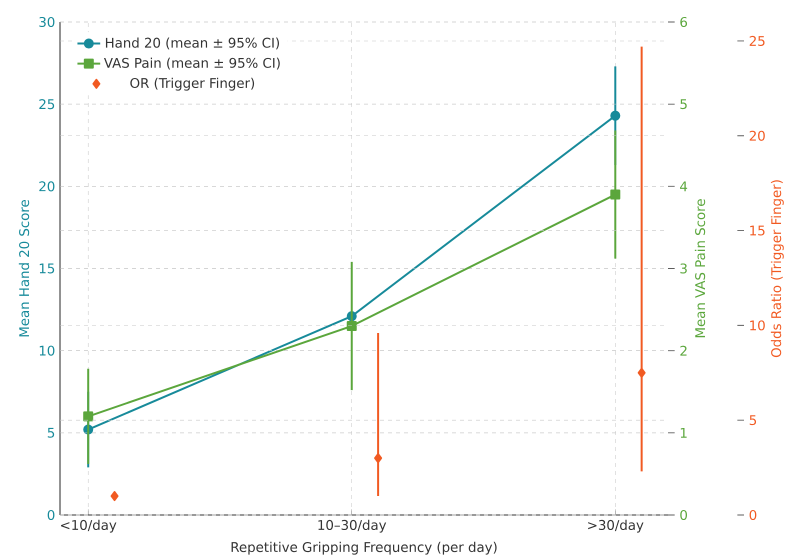 Image resolution: width=788 pixels, height=558 pixels. I want to click on x-tick-label: <10/day, so click(88, 526).